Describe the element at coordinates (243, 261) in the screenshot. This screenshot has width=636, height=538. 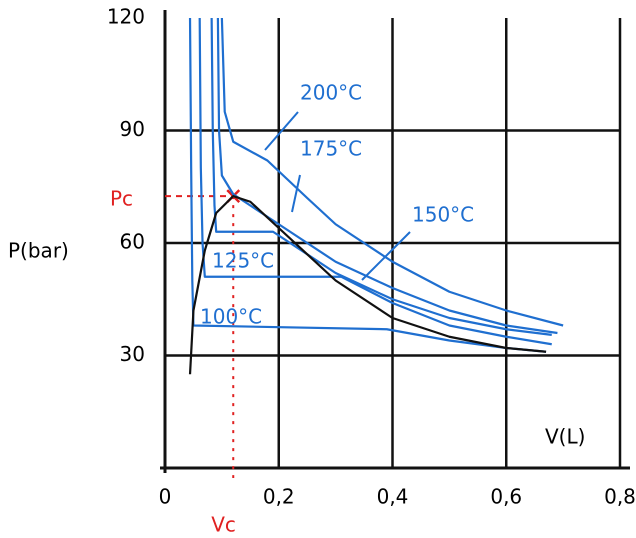
I see `series-label: 125°C` at that location.